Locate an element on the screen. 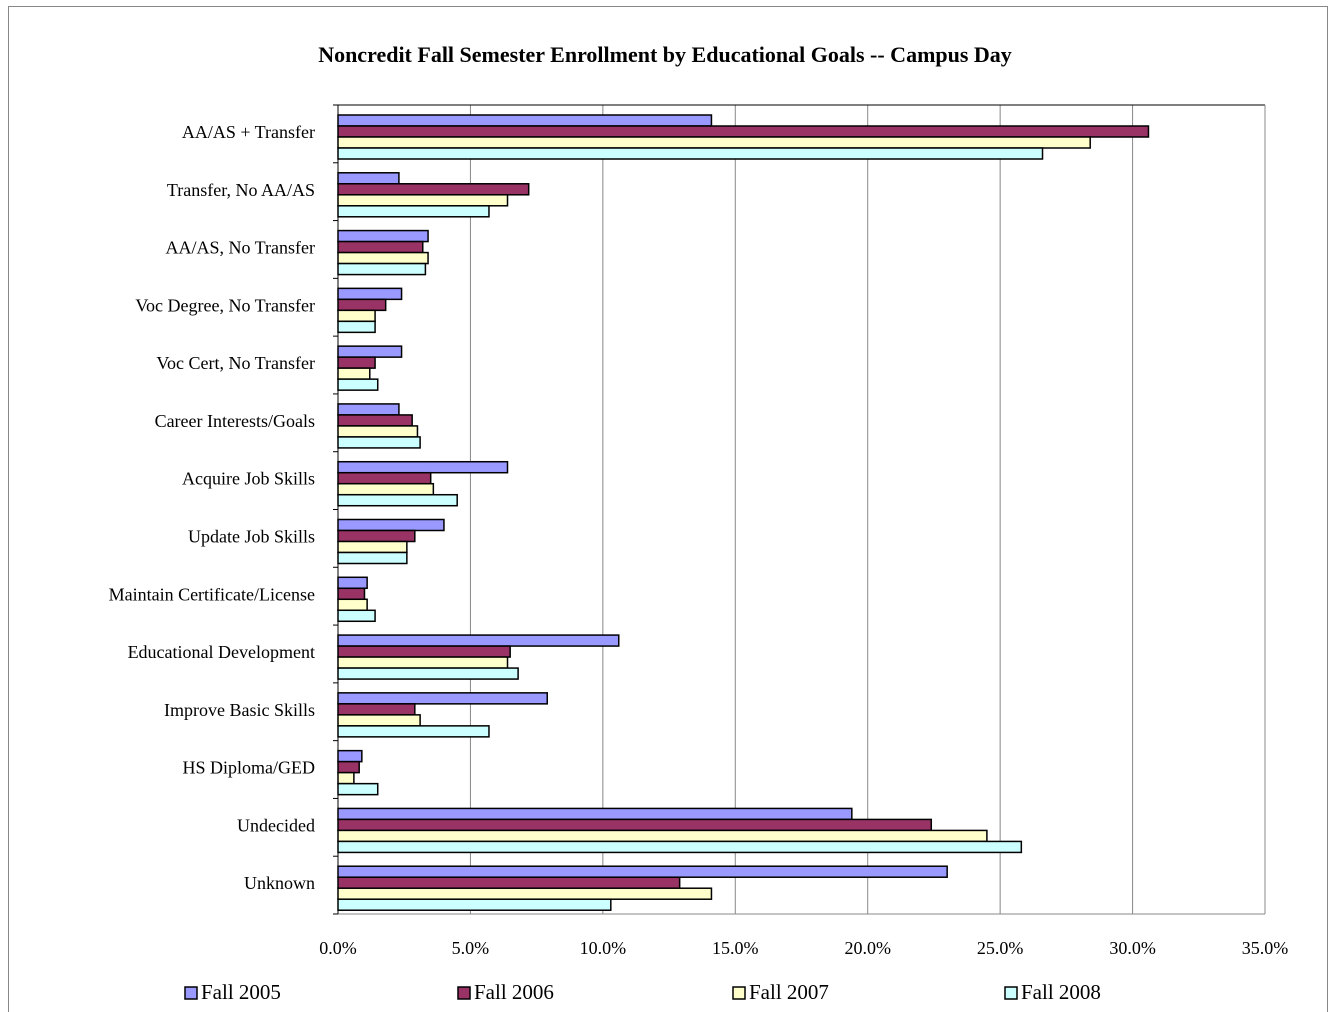 This screenshot has width=1329, height=1012. y-tick-label: AA/AS, No Transfer is located at coordinates (240, 248).